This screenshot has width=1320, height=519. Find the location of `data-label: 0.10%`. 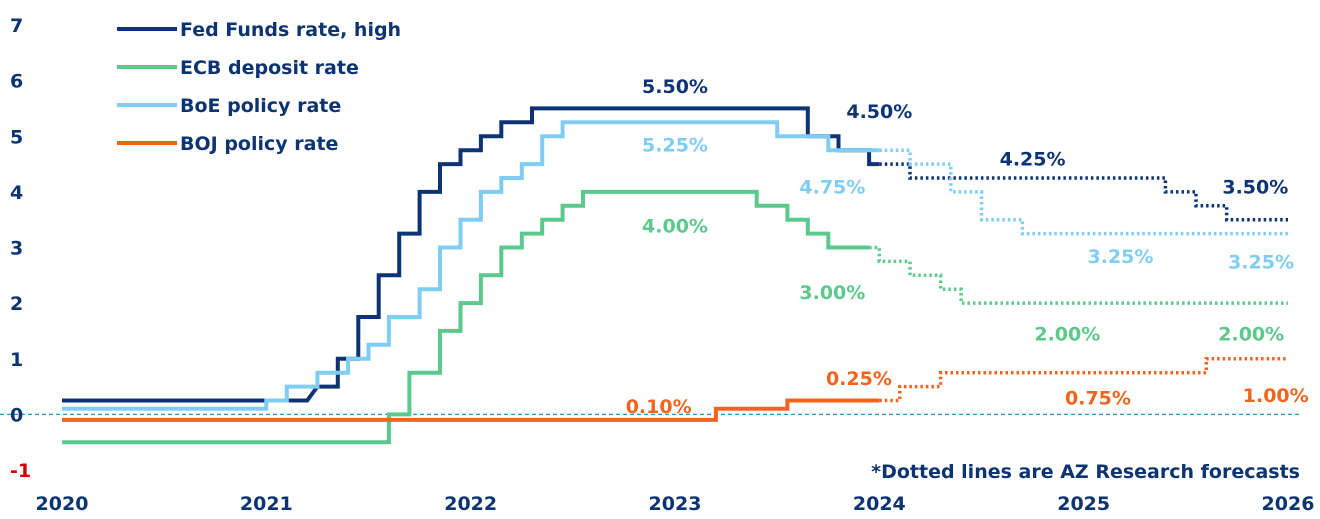

data-label: 0.10% is located at coordinates (659, 407).